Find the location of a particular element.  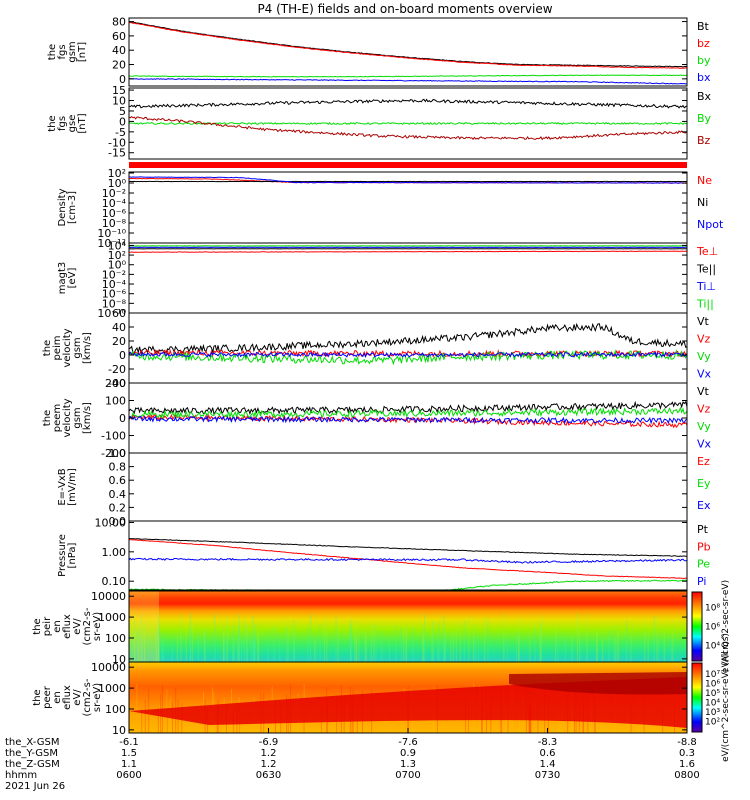

series-line-temperature is located at coordinates (408, 251).